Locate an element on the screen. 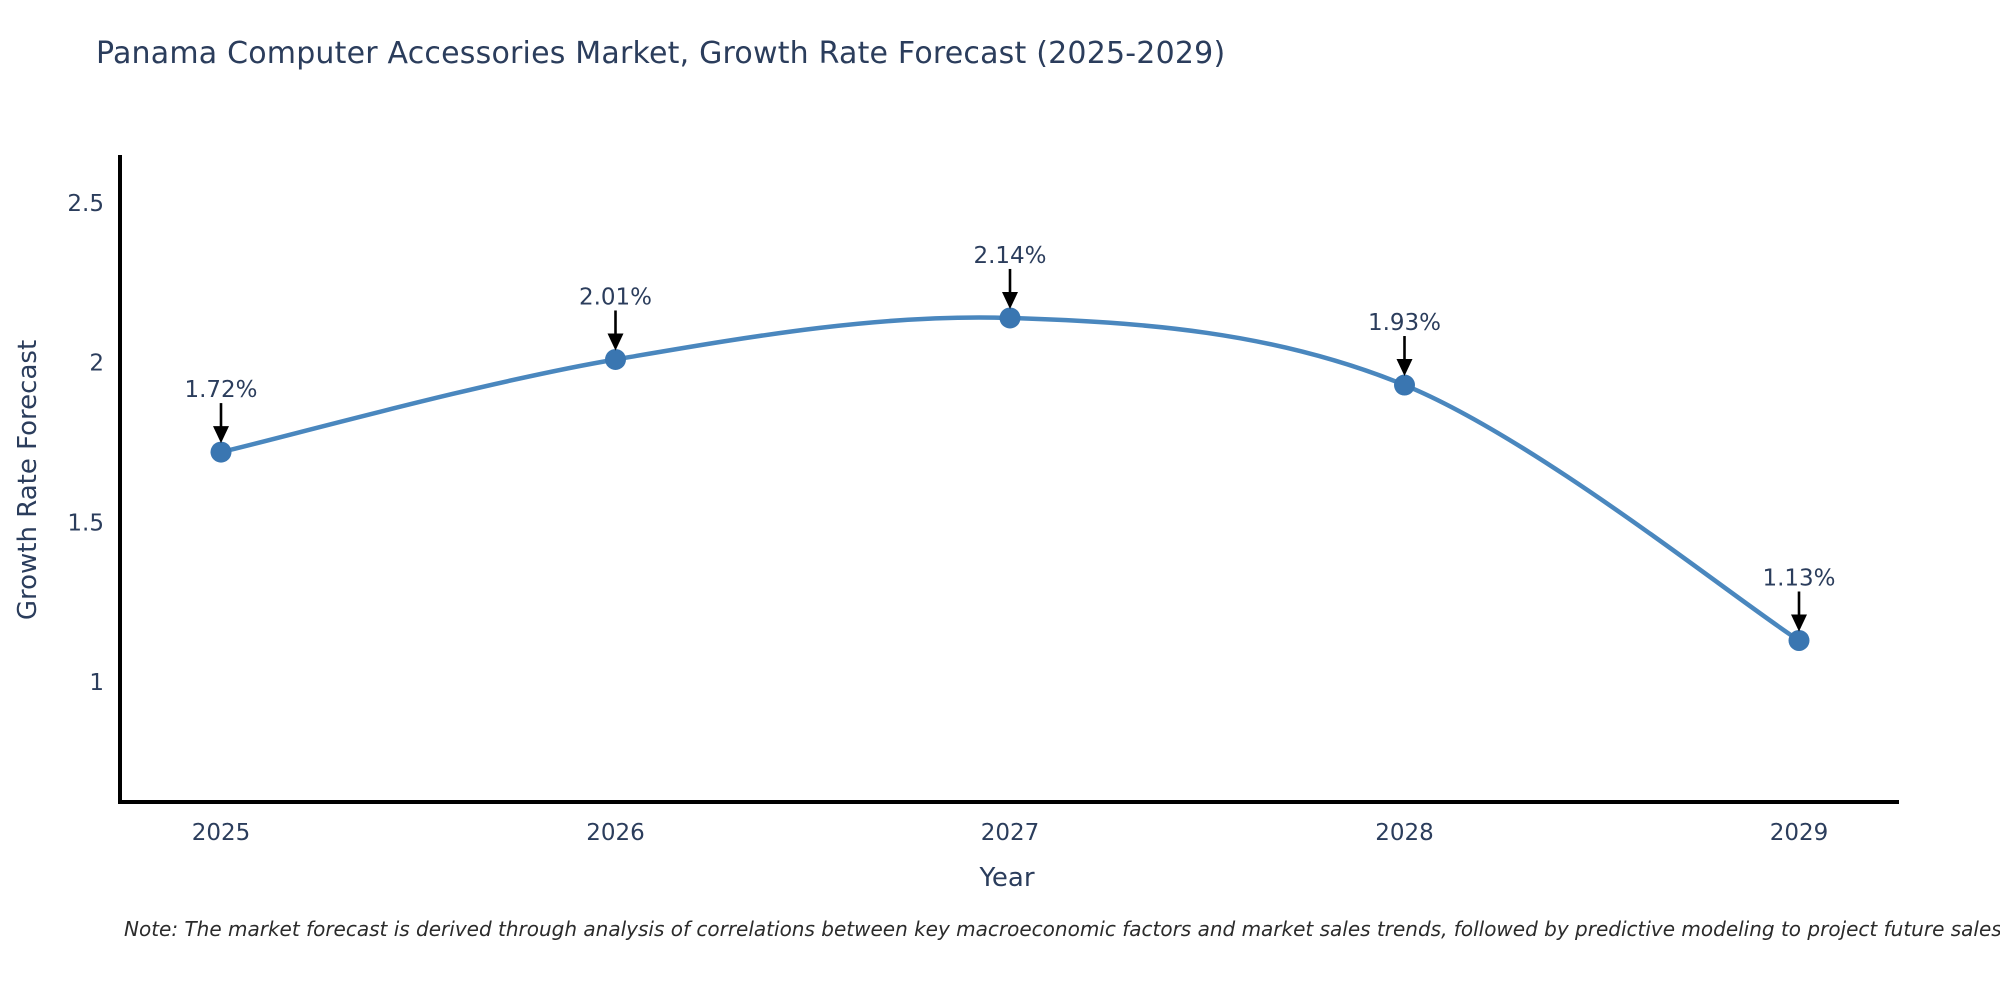 The width and height of the screenshot is (2000, 1000). x-tick-label: 2026 is located at coordinates (615, 833).